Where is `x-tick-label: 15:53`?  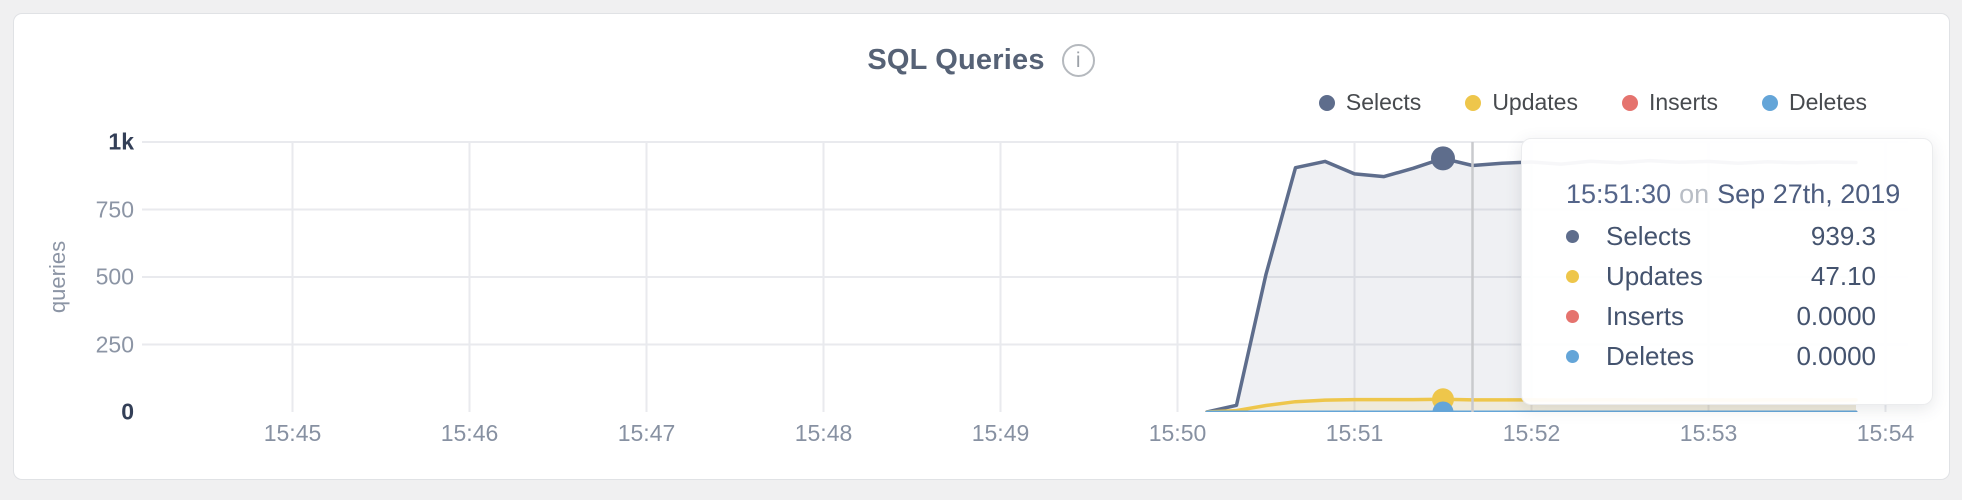
x-tick-label: 15:53 is located at coordinates (1708, 433).